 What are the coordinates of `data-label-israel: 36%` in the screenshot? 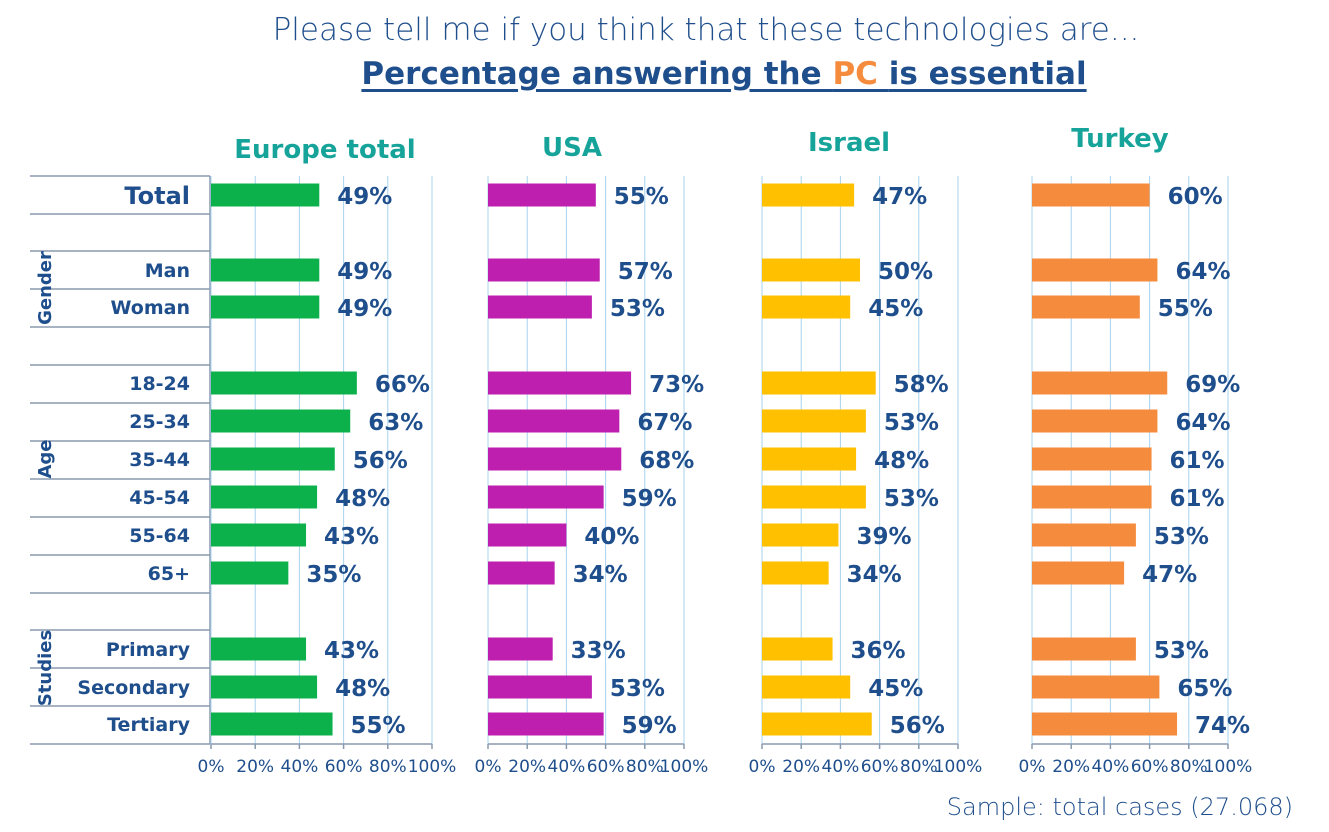 It's located at (878, 651).